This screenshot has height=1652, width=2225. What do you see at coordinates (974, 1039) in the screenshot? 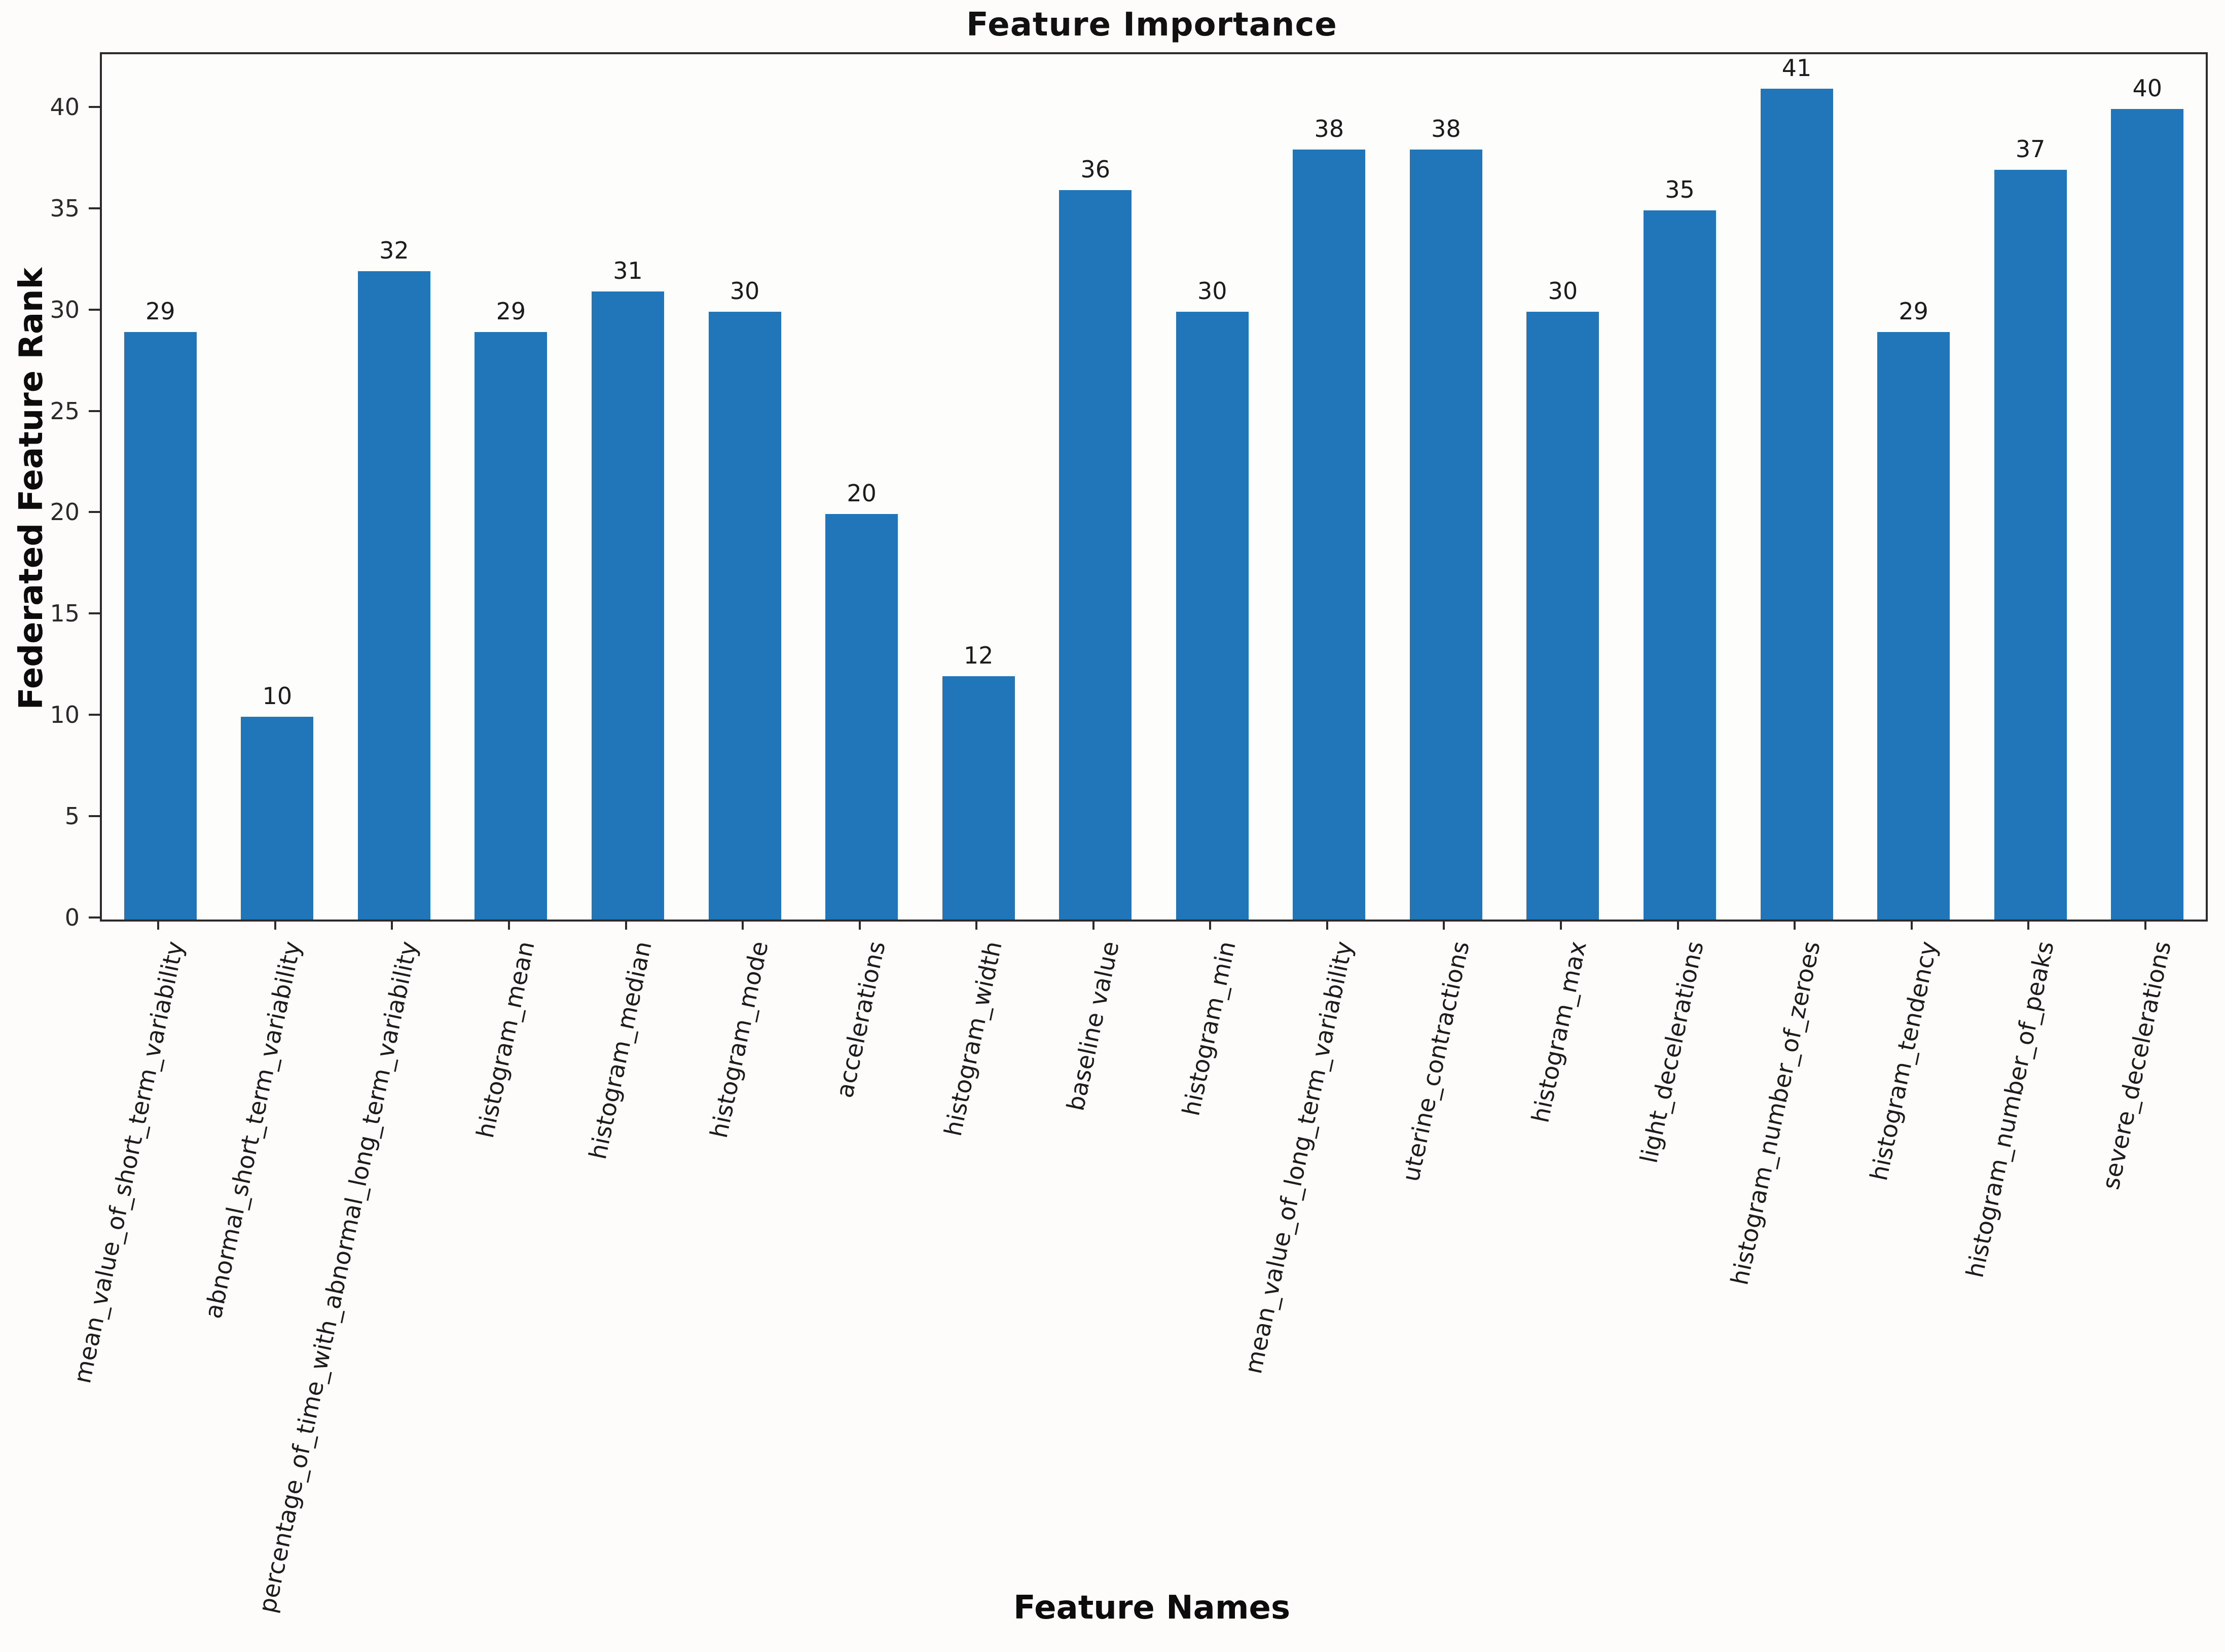
I see `x-tick-label: histogram_width` at bounding box center [974, 1039].